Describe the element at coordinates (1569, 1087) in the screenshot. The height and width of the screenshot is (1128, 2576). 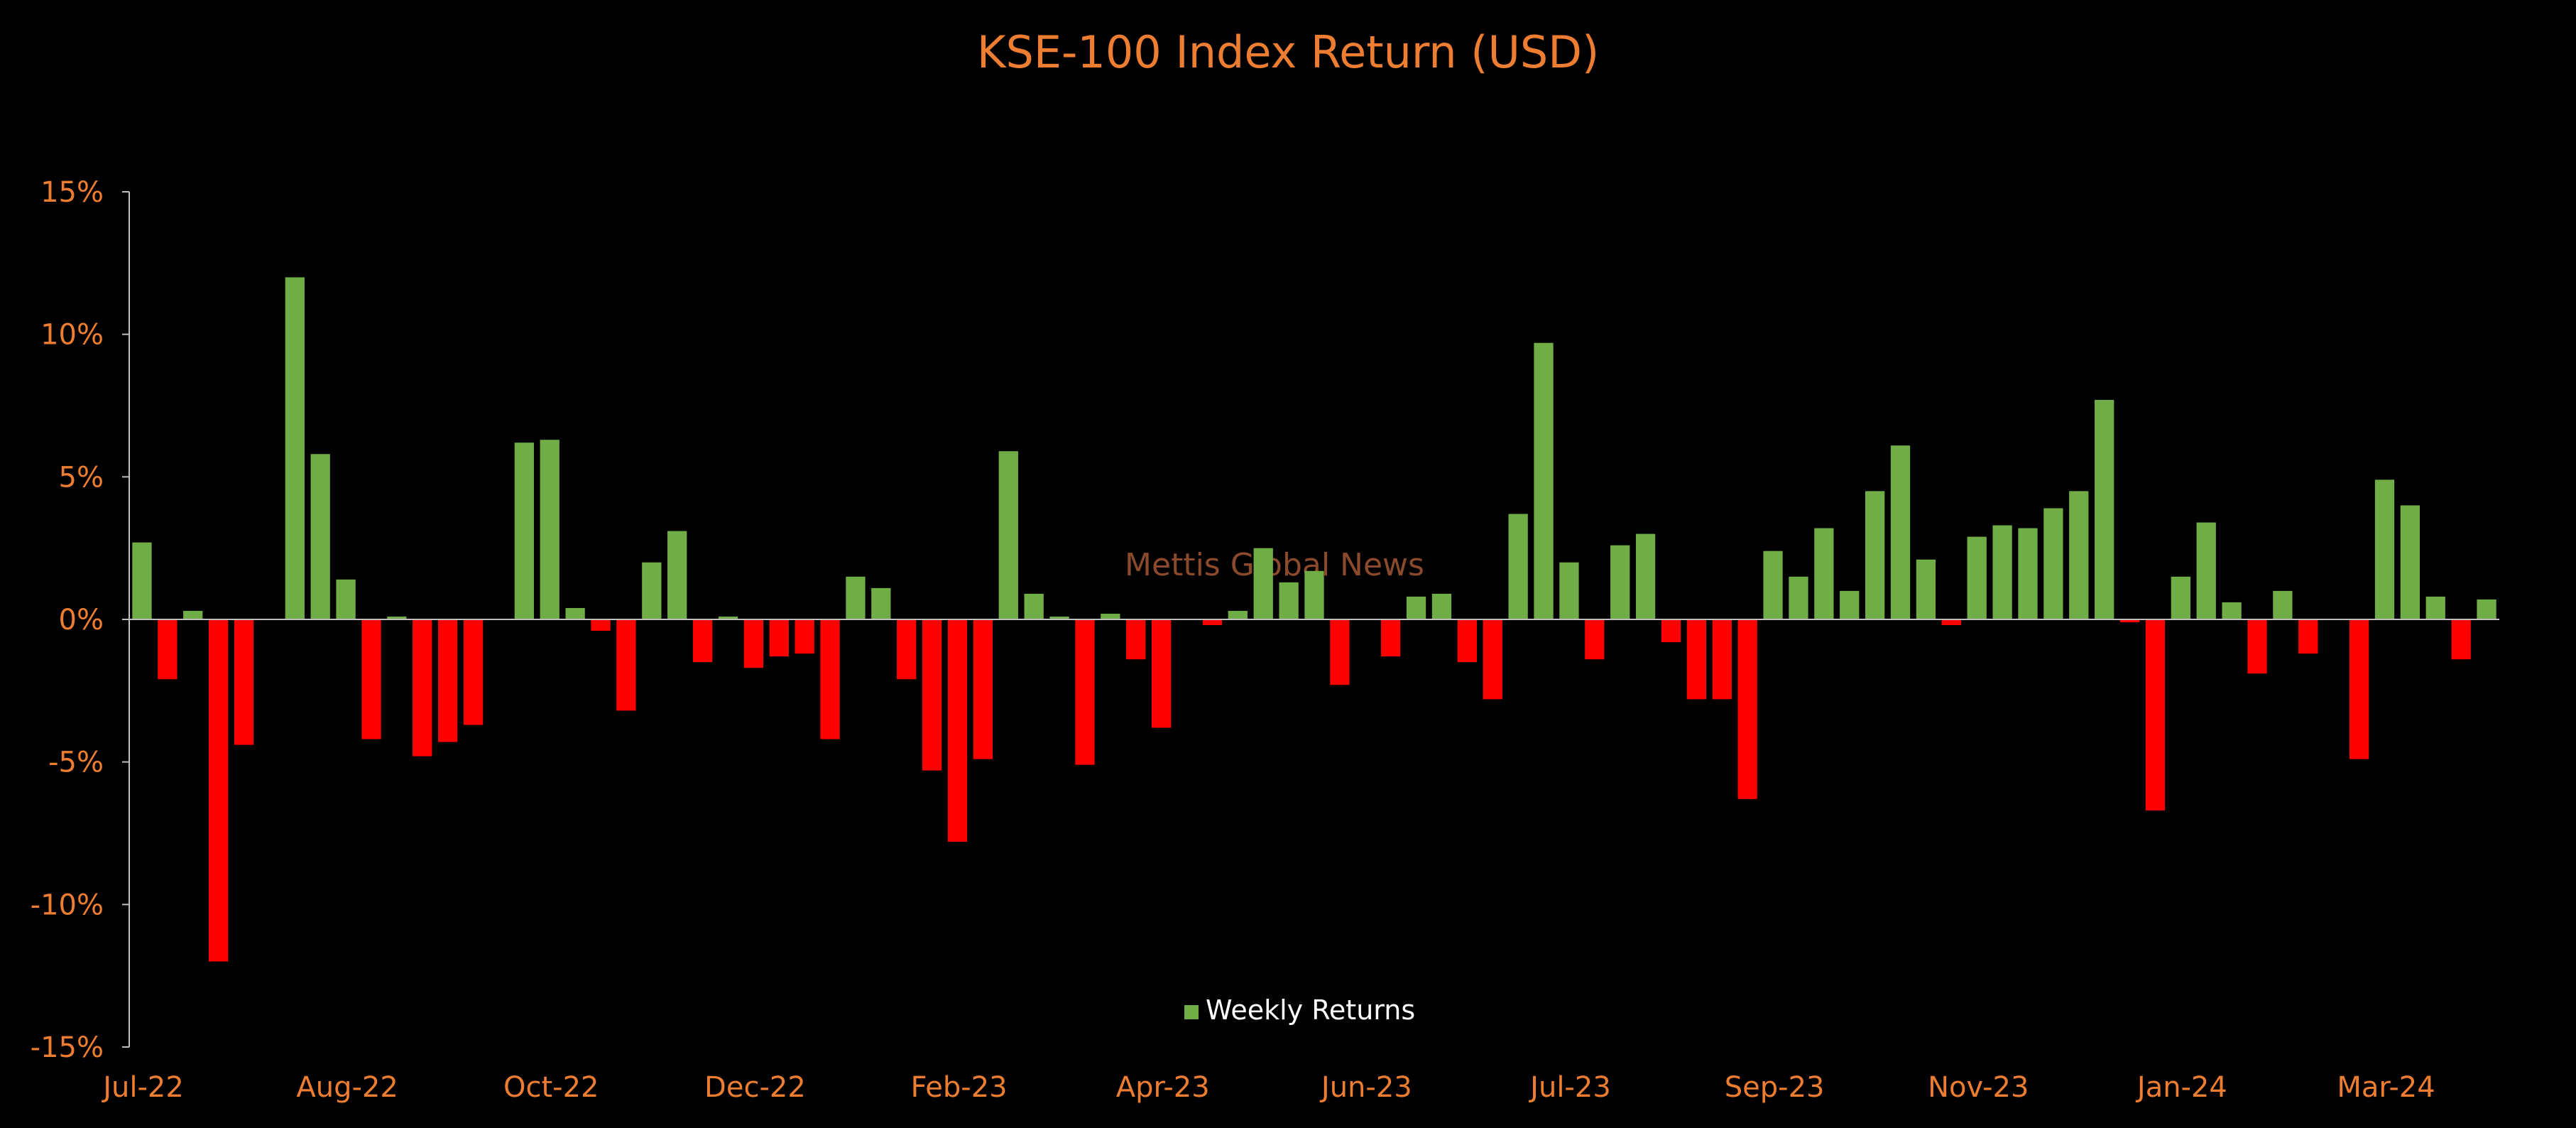
I see `x-tick-label: Jul-23` at that location.